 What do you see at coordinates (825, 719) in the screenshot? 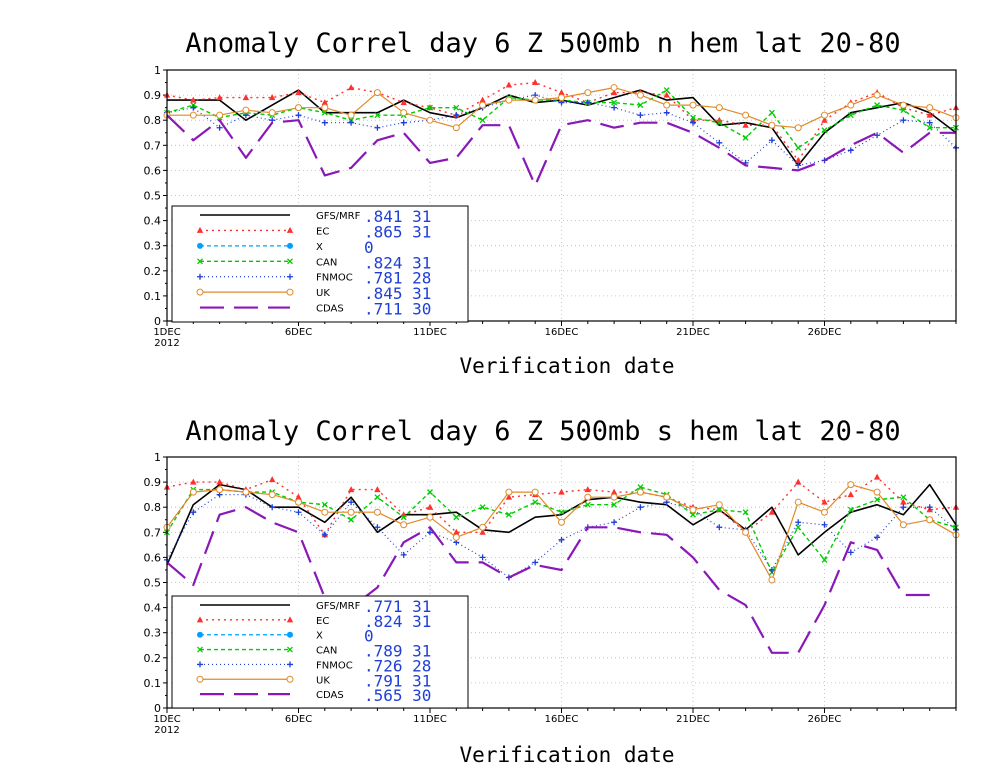
I see `x-tick-label: 26DEC` at bounding box center [825, 719].